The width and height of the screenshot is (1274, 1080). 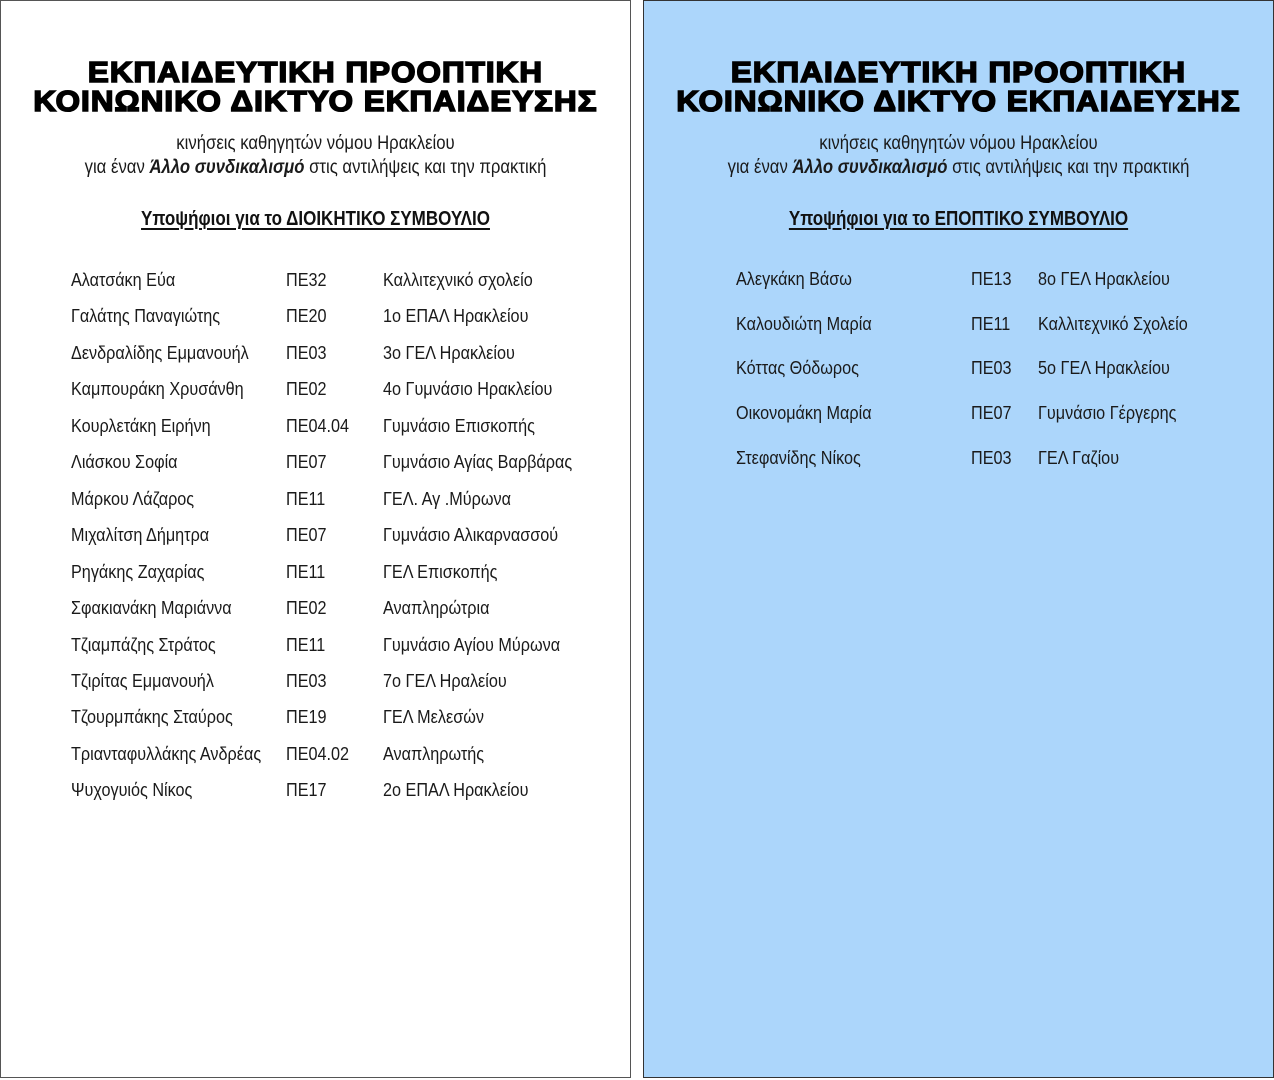 What do you see at coordinates (433, 717) in the screenshot?
I see `candidate-school: ΓΕΛ Μελεσών` at bounding box center [433, 717].